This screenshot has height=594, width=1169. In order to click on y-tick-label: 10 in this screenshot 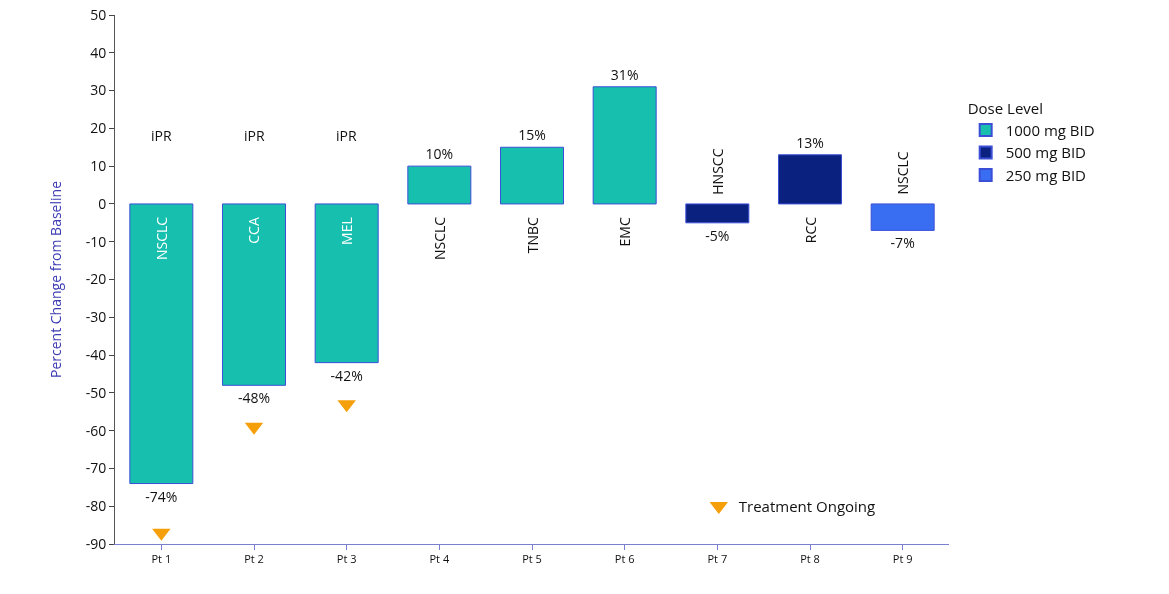, I will do `click(98, 166)`.